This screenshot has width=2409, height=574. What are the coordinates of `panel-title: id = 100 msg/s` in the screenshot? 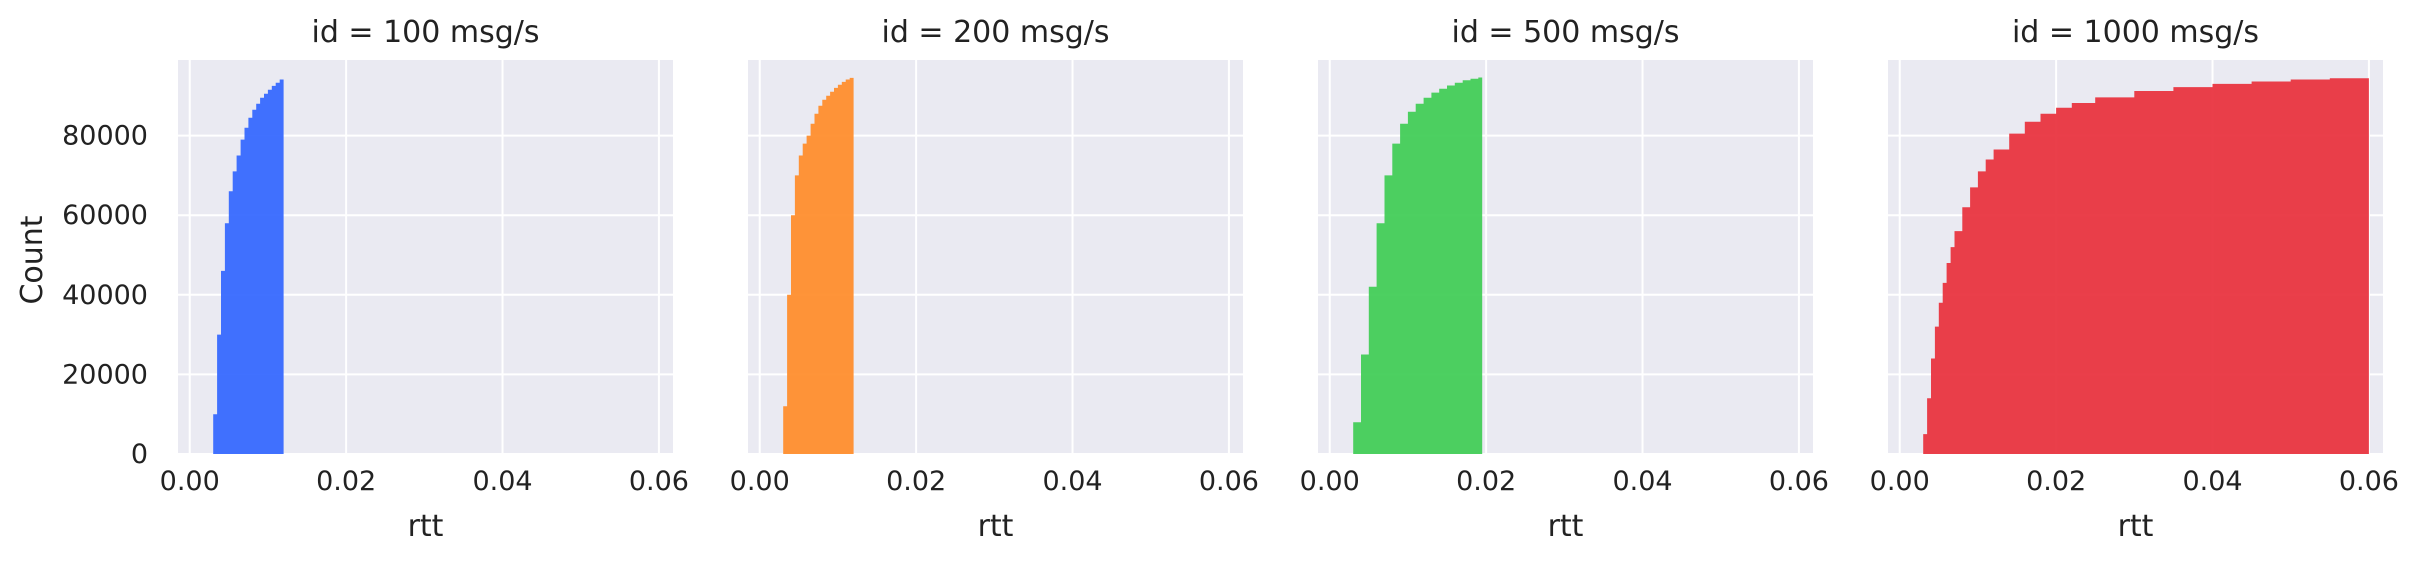 It's located at (425, 32).